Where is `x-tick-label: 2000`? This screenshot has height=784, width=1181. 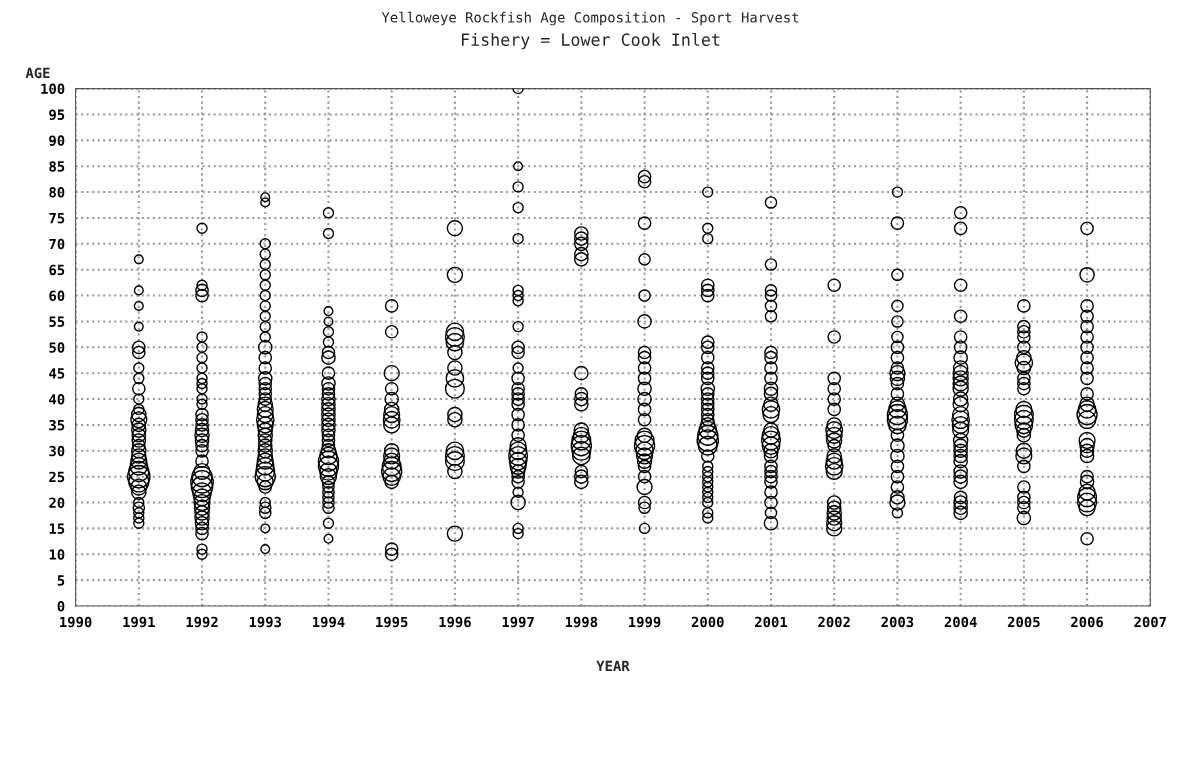 x-tick-label: 2000 is located at coordinates (707, 622).